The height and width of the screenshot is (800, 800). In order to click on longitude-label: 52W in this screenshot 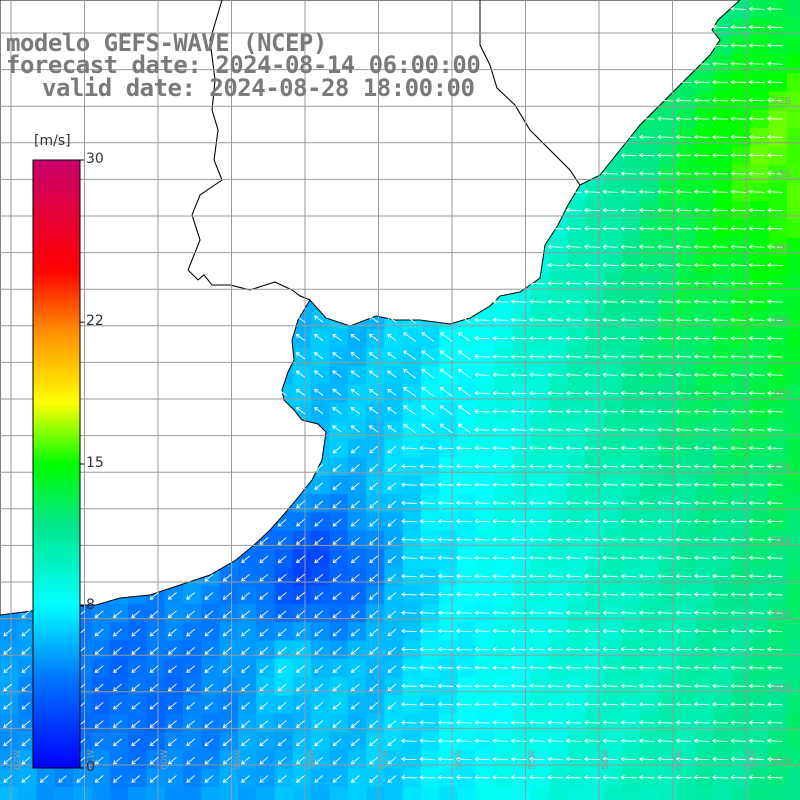, I will do `click(753, 760)`.